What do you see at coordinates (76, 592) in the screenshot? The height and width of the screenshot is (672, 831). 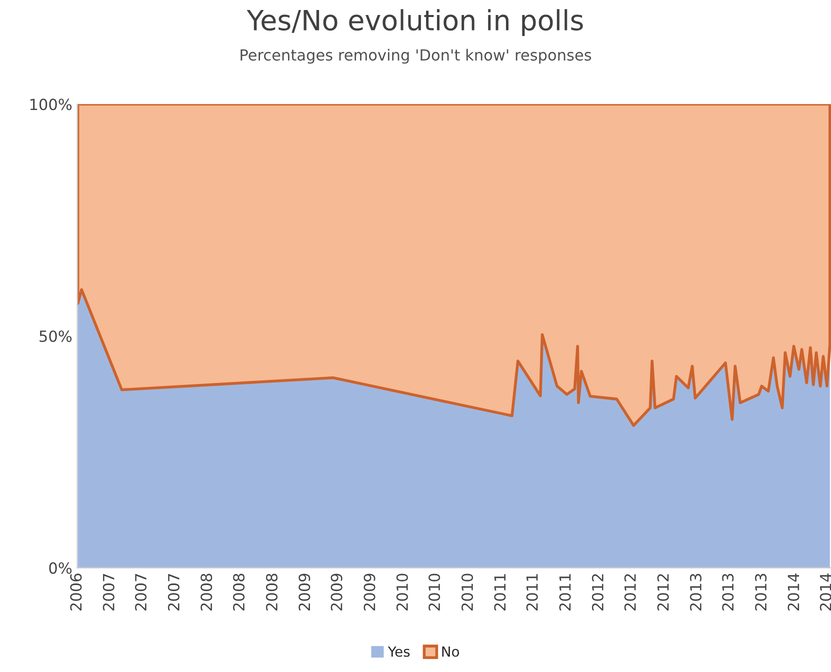 I see `x-tick-label: 2006` at bounding box center [76, 592].